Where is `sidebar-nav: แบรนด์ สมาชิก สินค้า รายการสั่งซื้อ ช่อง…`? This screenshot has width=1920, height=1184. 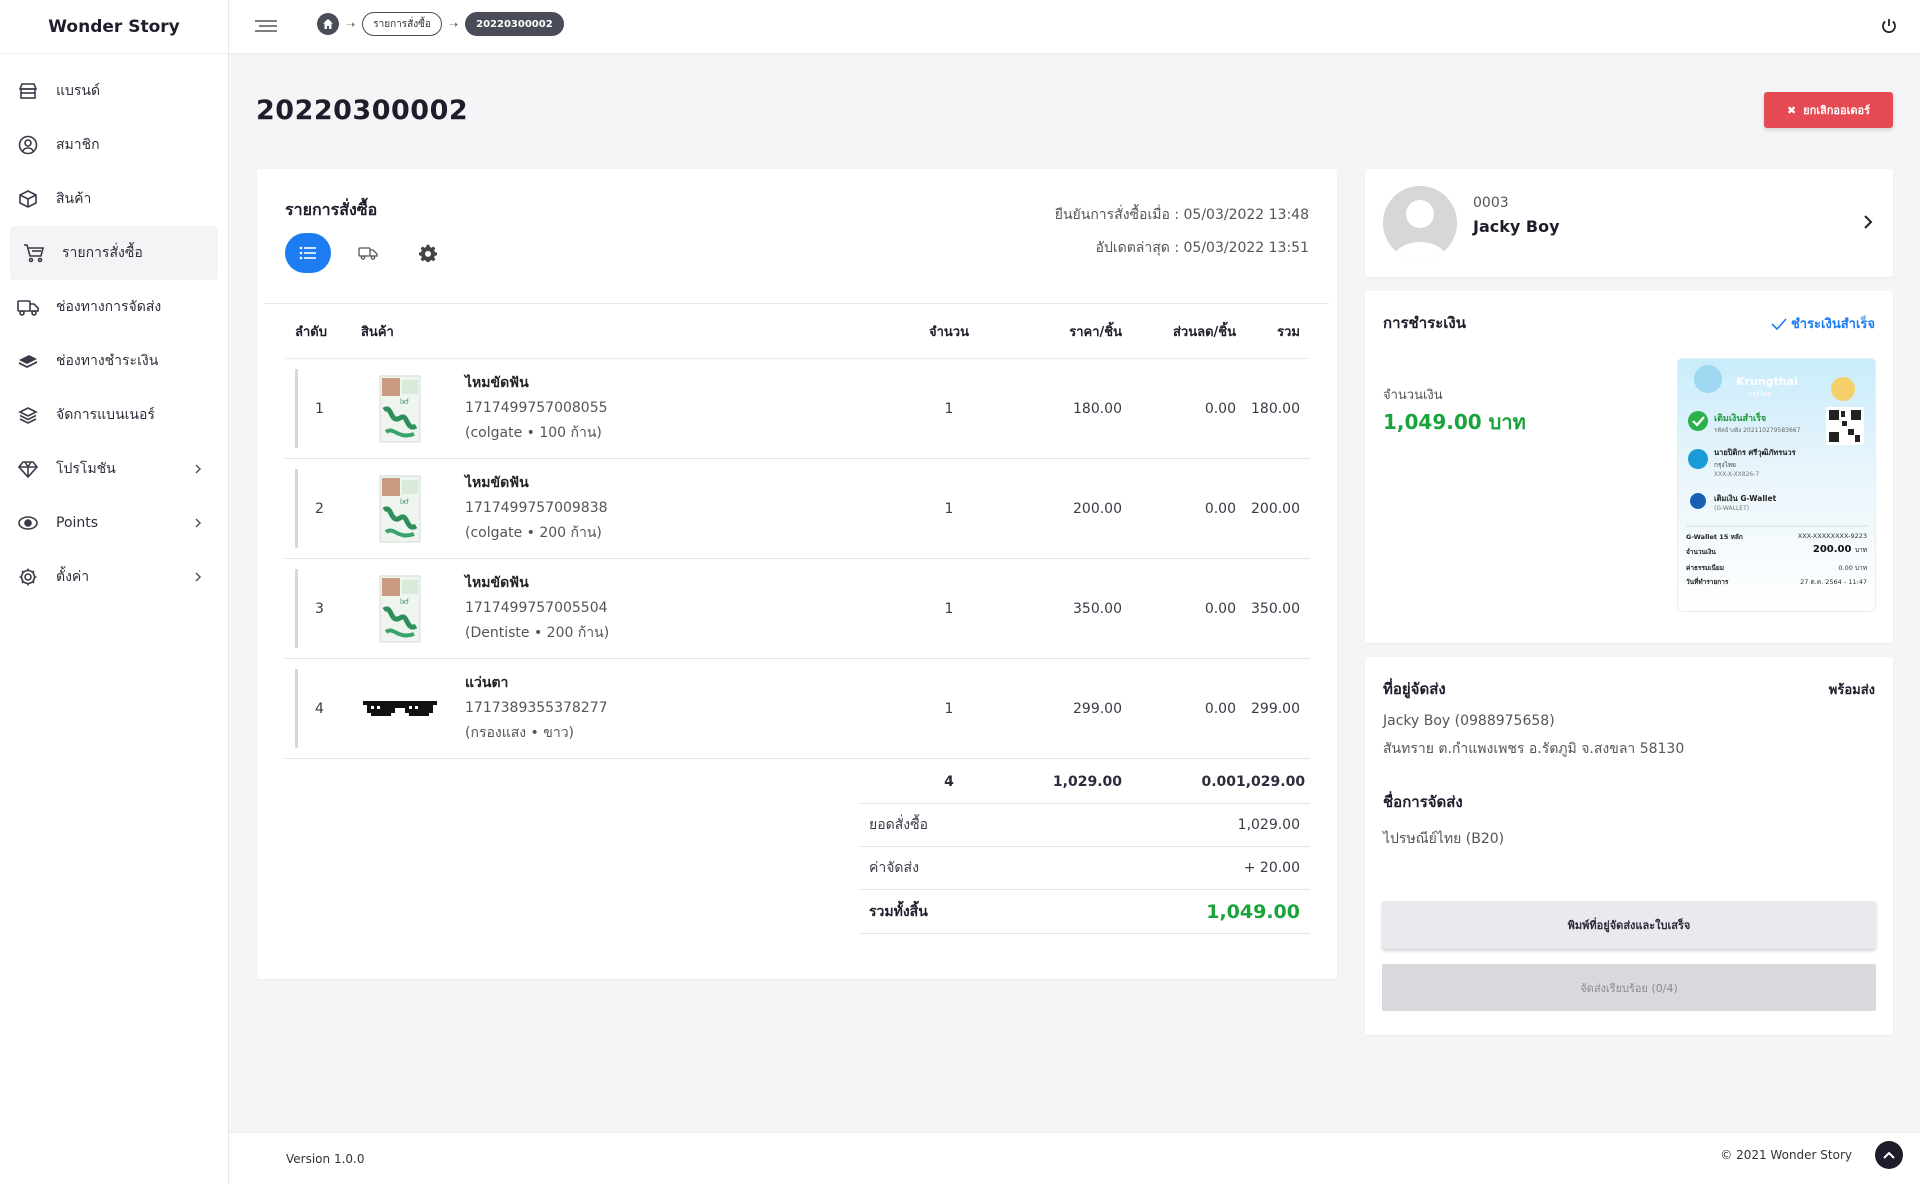
sidebar-nav: แบรนด์ สมาชิก สินค้า รายการสั่งซื้อ ช่อง… is located at coordinates (114, 329).